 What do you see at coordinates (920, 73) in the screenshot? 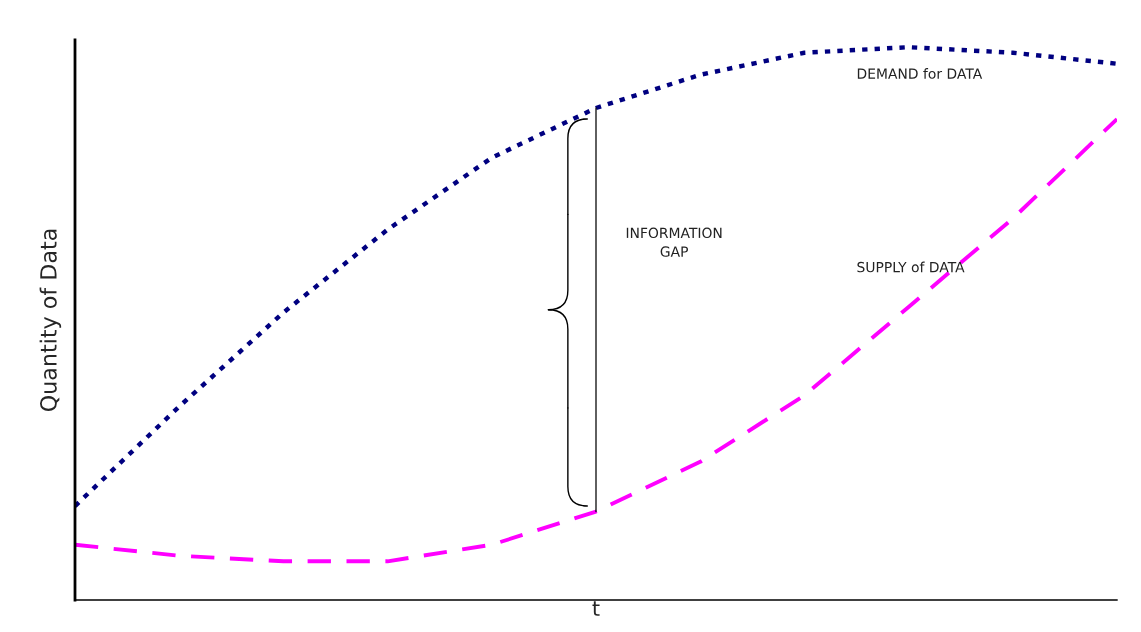
I see `series-label: DEMAND for DATA` at bounding box center [920, 73].